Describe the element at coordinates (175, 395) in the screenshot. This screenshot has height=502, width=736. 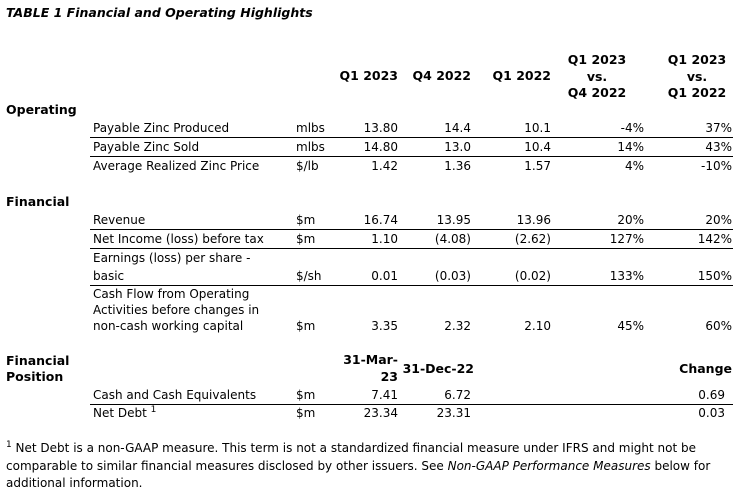
I see `row-label: Cash and Cash Equivalents` at that location.